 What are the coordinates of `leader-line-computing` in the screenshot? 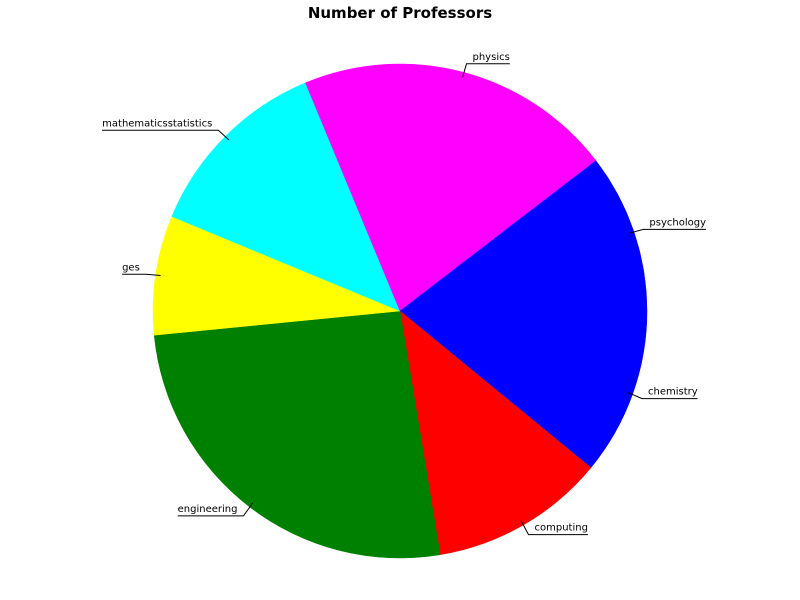 It's located at (554, 528).